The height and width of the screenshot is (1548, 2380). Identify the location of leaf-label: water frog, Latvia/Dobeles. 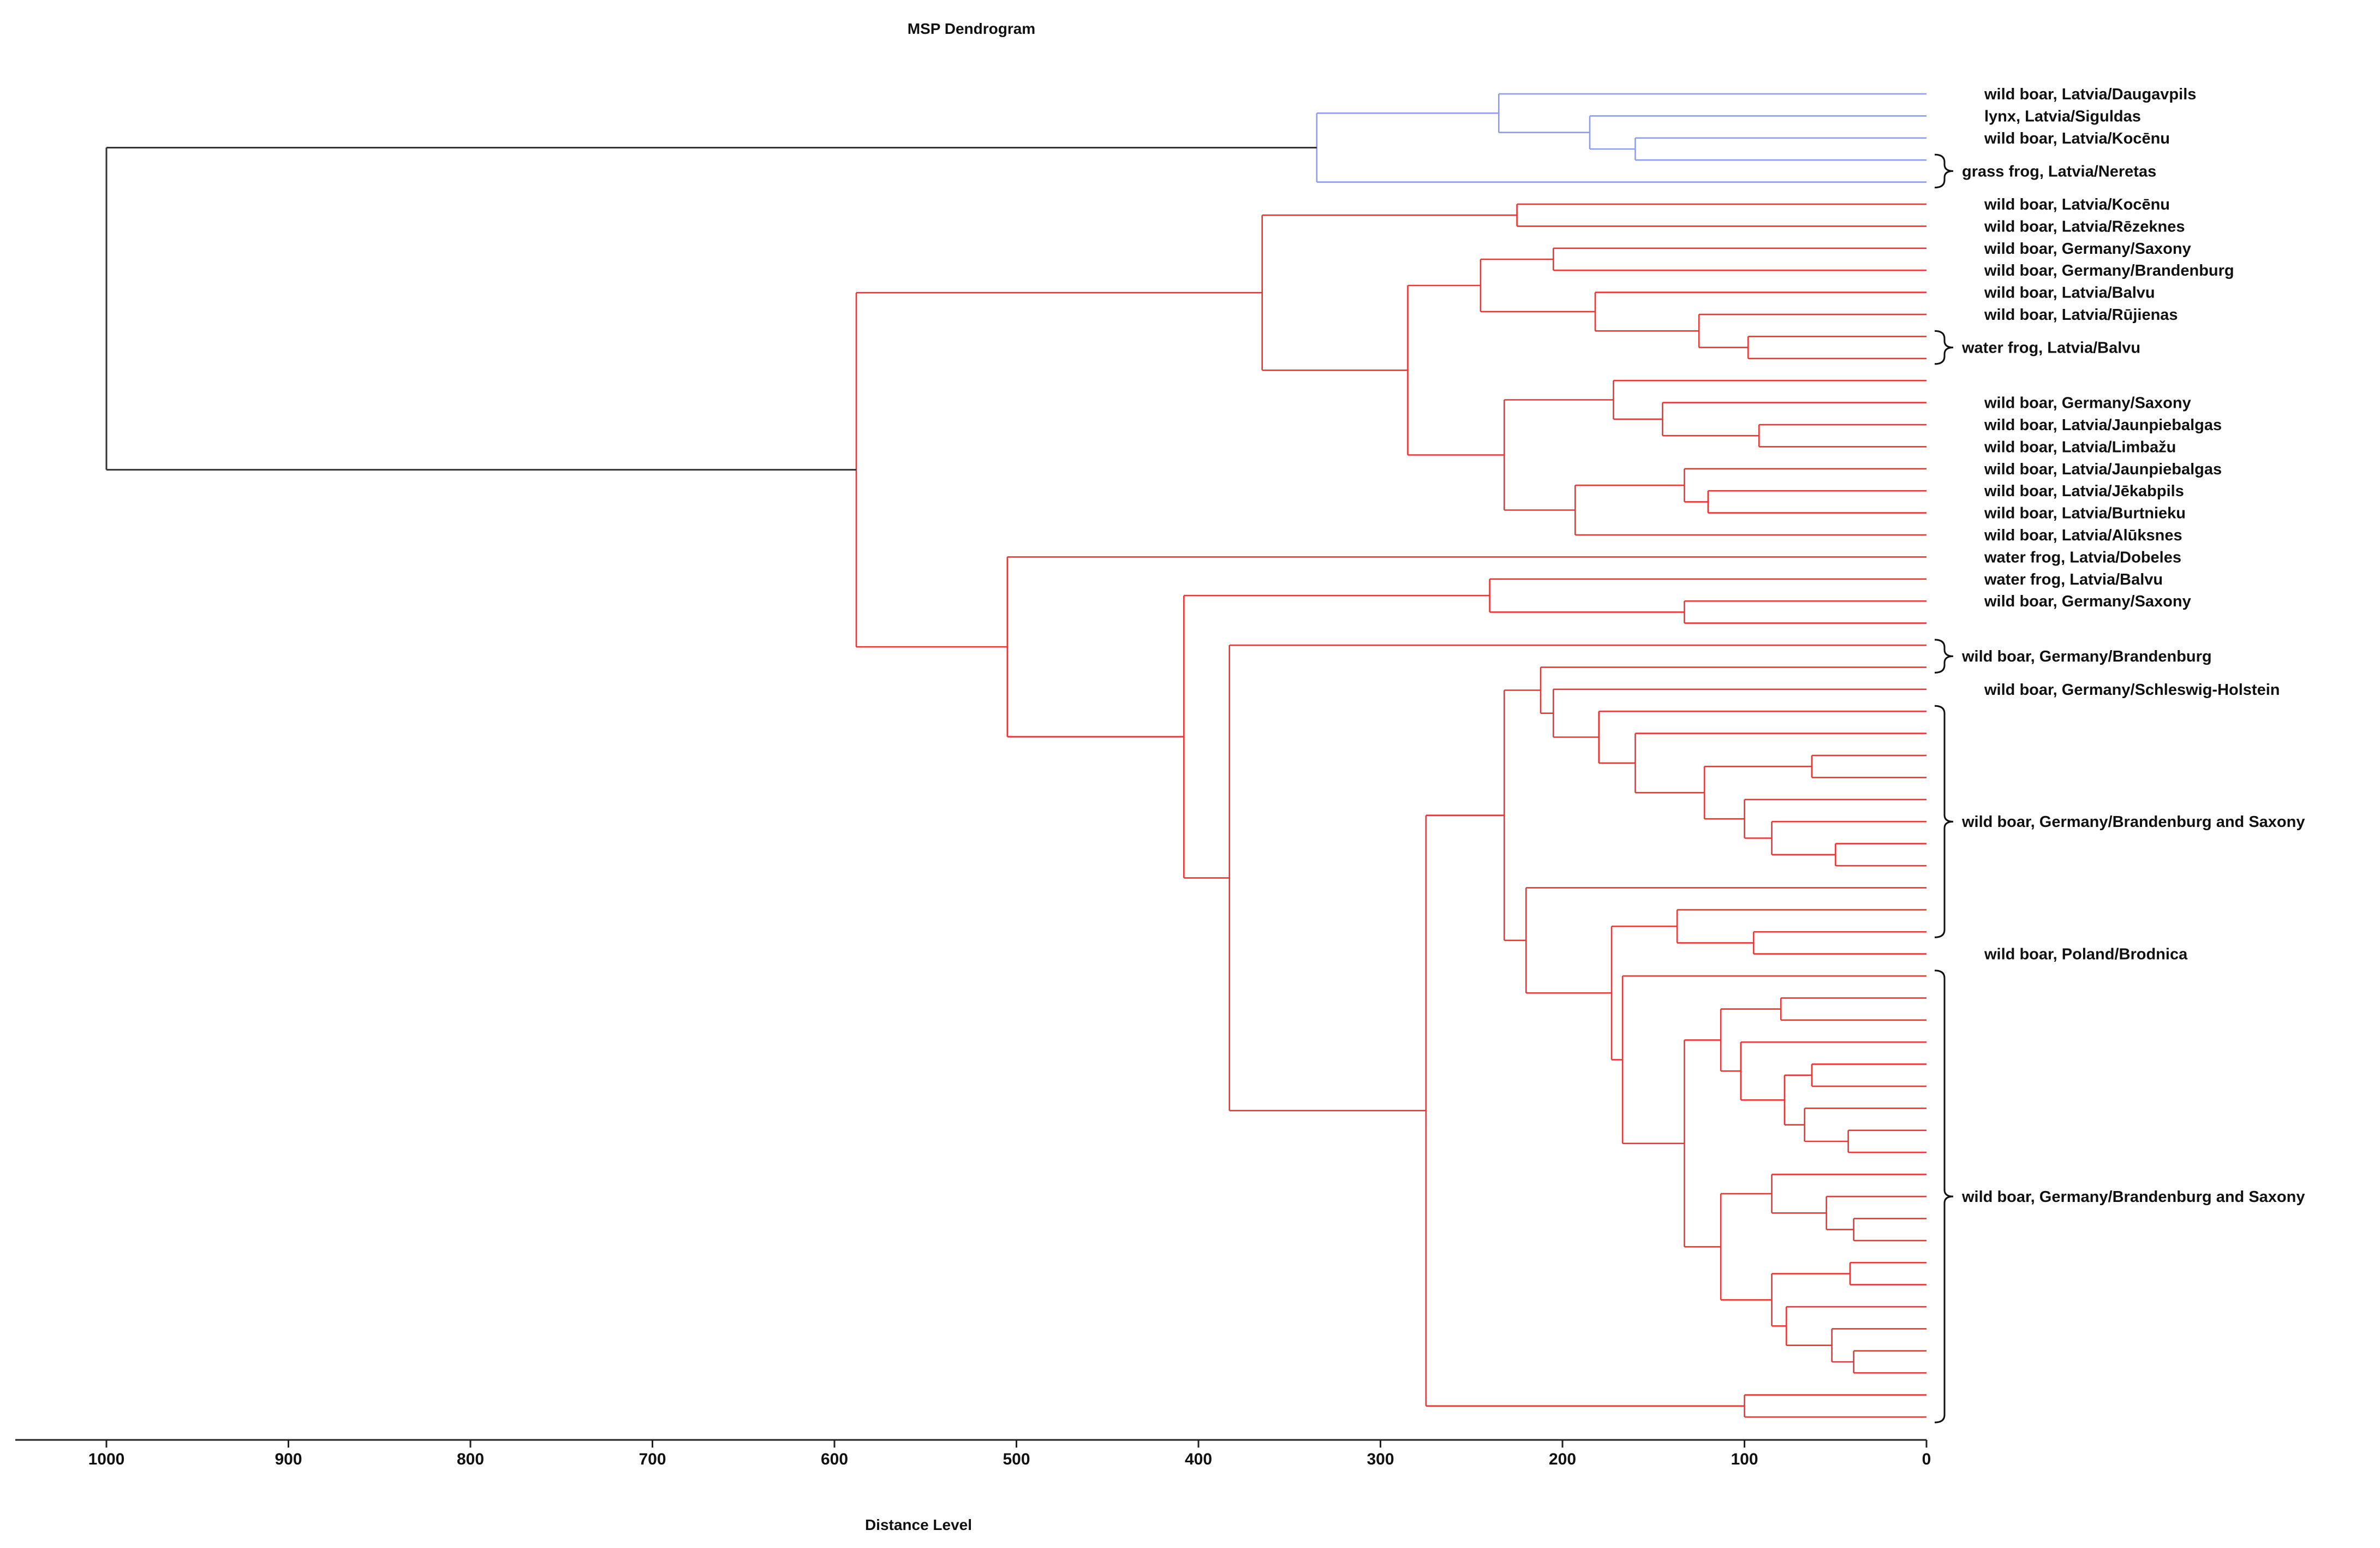
(2082, 558).